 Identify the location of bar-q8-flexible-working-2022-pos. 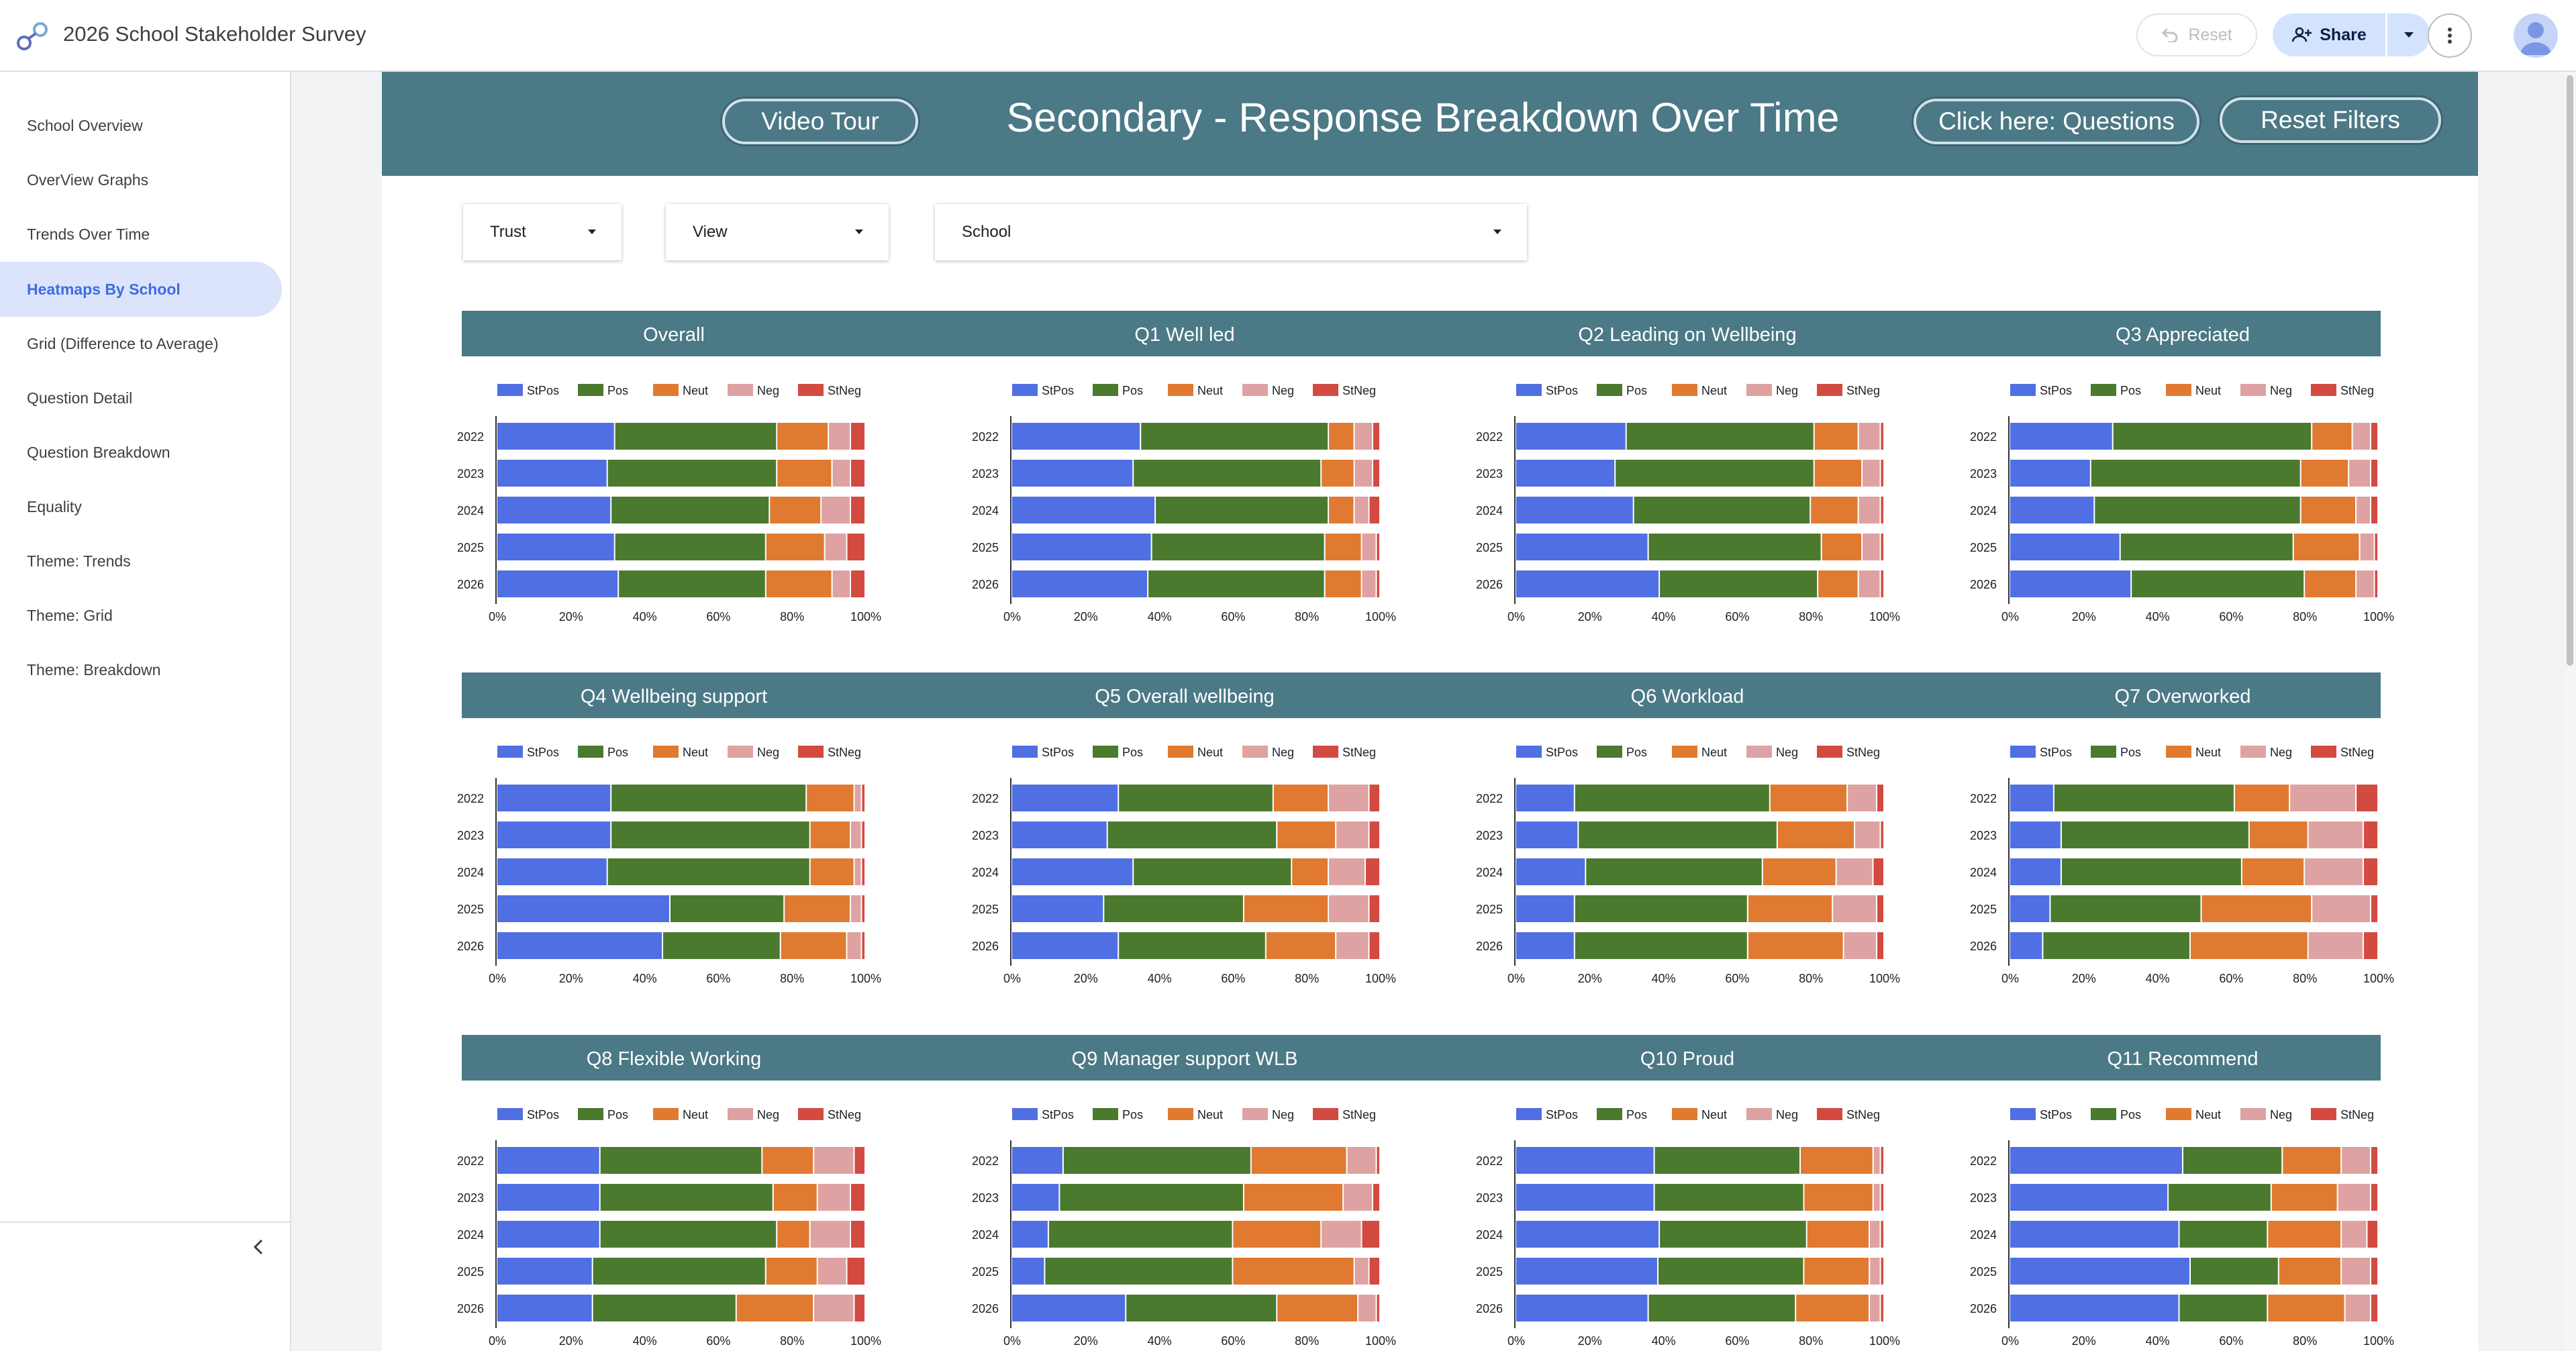
(681, 1160).